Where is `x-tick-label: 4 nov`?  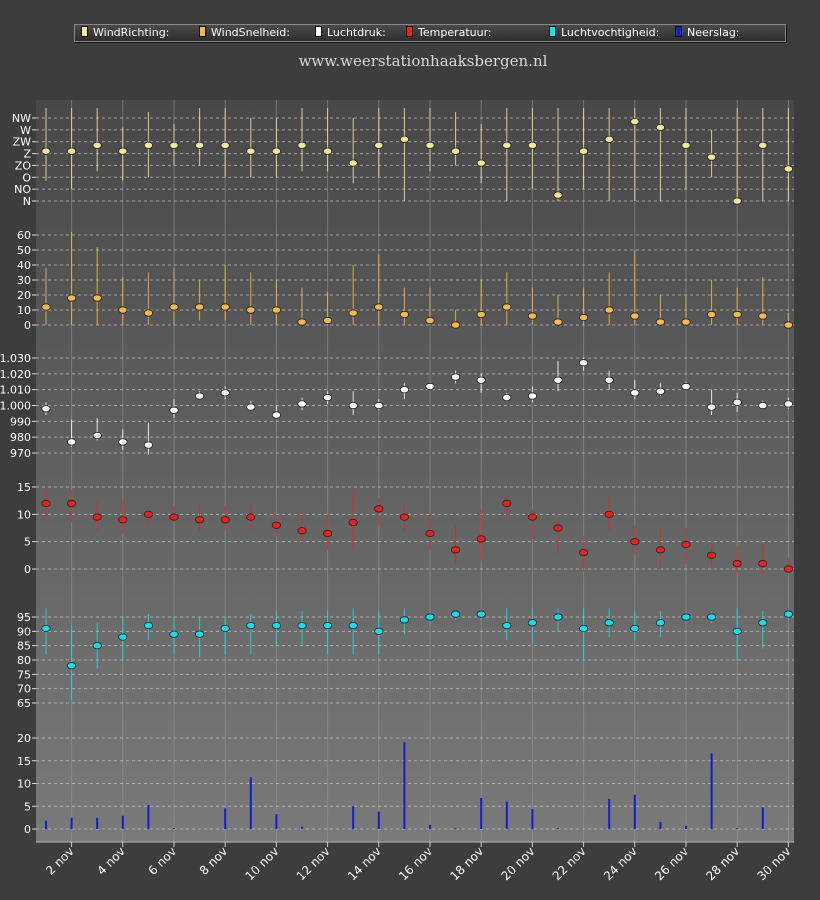
x-tick-label: 4 nov is located at coordinates (111, 861).